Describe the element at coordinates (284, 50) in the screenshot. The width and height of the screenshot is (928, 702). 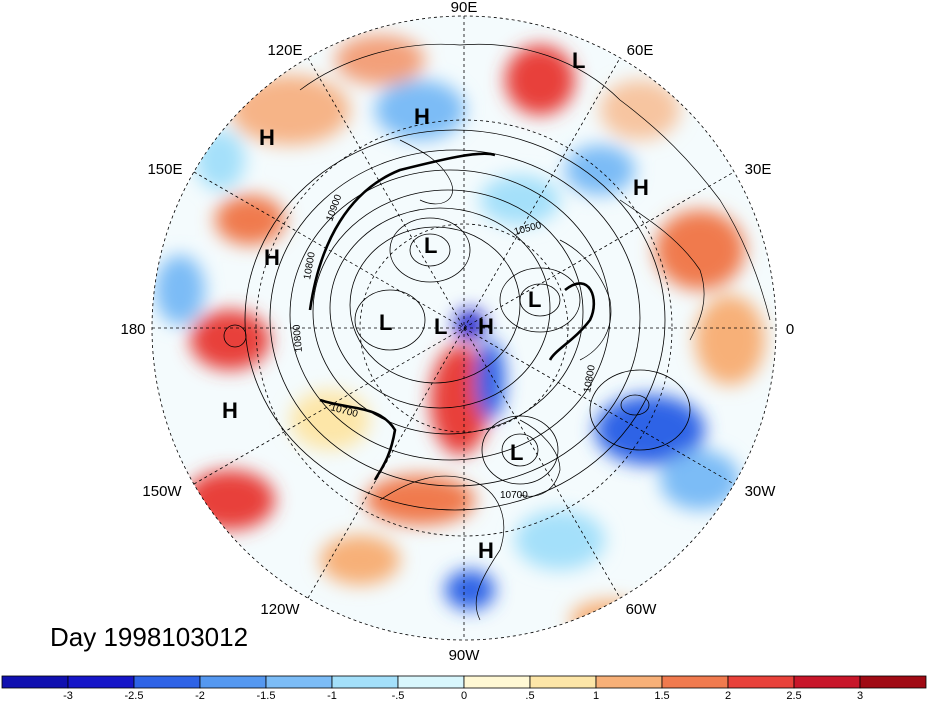
I see `lon-label: 120E` at that location.